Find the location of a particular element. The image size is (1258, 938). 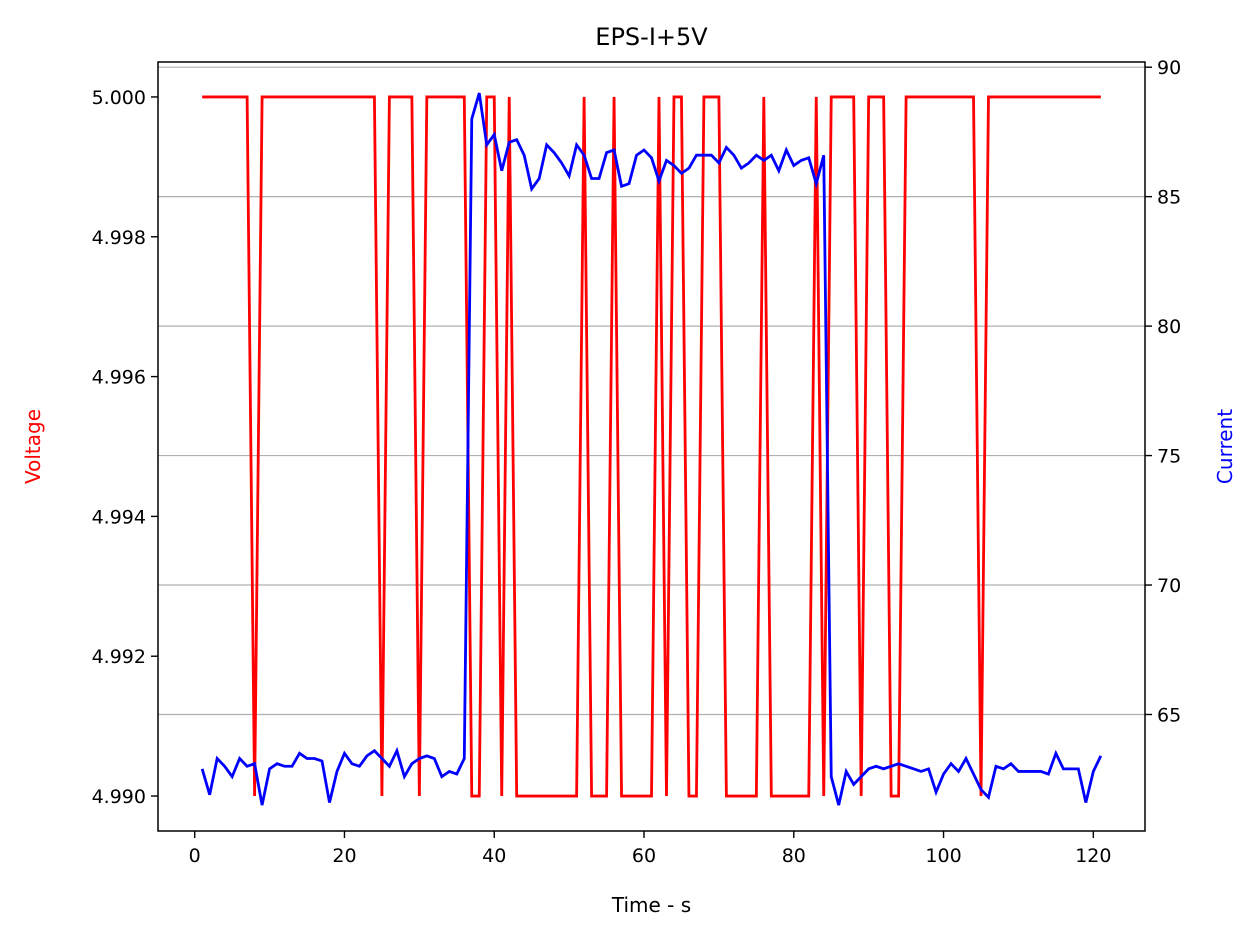

left-y-tick-label-5: 5.000 is located at coordinates (119, 98).